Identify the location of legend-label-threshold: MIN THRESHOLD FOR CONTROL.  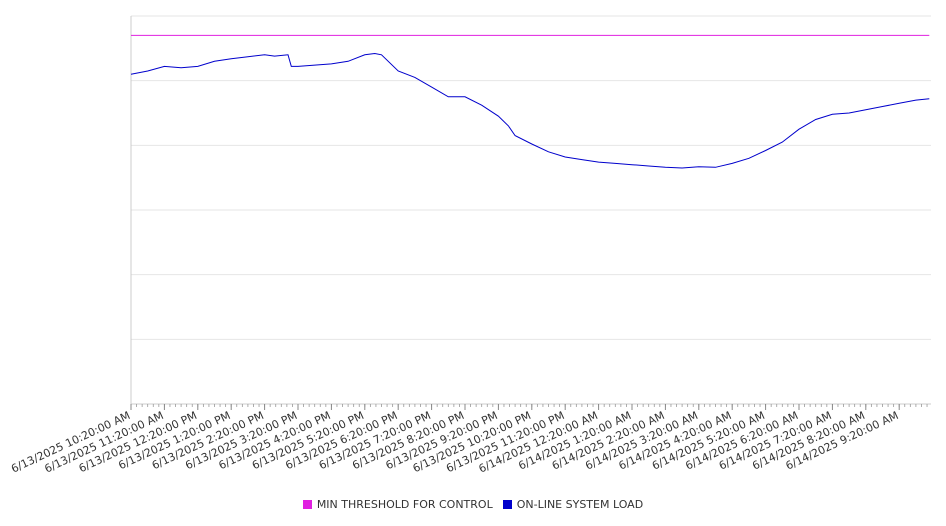
(404, 504).